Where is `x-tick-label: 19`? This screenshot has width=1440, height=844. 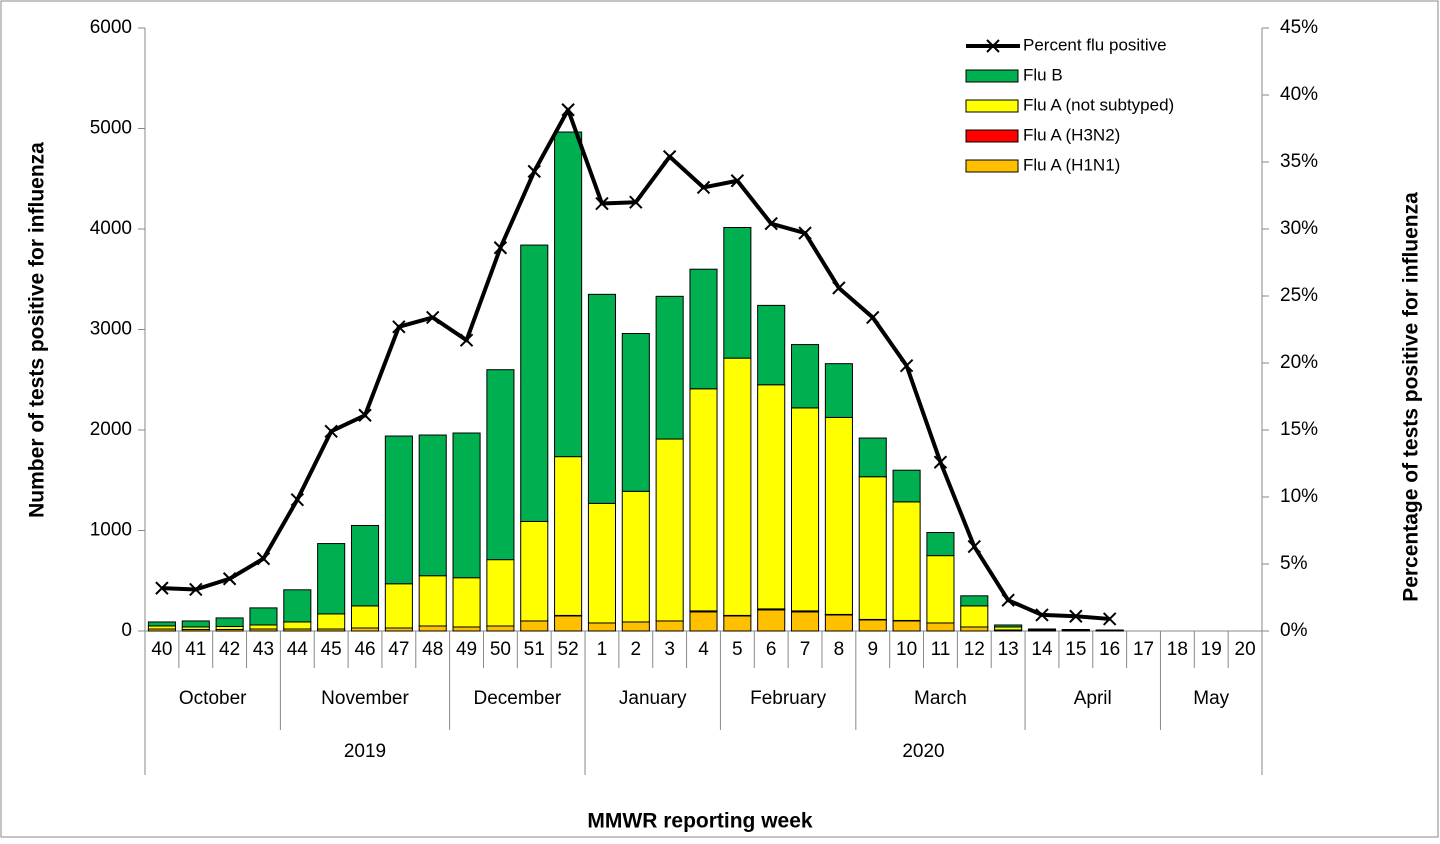
x-tick-label: 19 is located at coordinates (1211, 649).